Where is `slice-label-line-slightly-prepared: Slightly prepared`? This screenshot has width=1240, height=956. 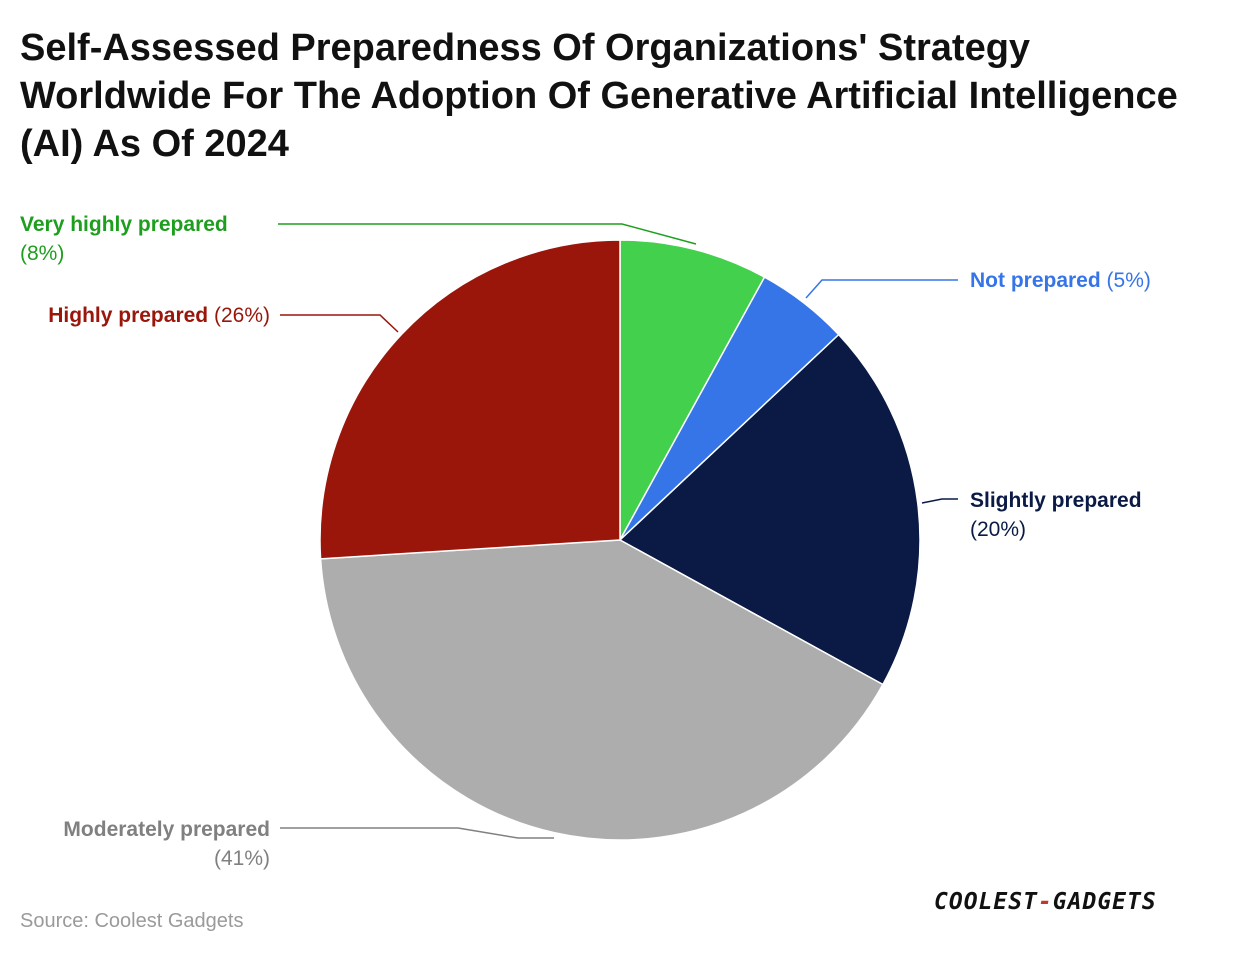 slice-label-line-slightly-prepared: Slightly prepared is located at coordinates (1056, 500).